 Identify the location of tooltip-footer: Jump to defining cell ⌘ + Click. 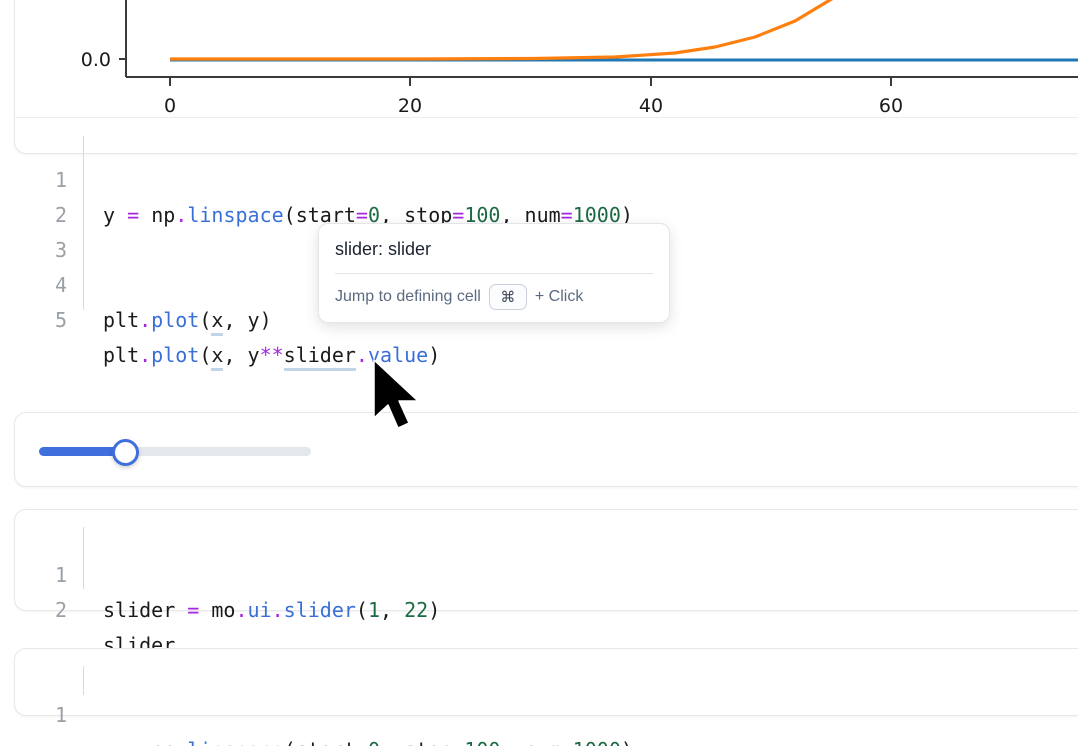
(494, 297).